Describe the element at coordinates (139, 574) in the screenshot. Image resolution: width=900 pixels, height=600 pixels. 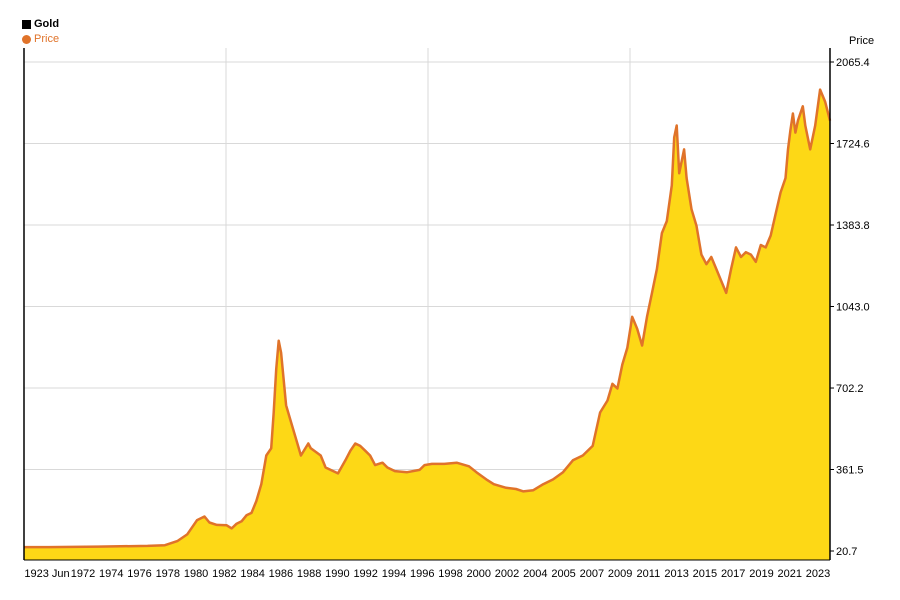
I see `x-tick-label: 1976` at that location.